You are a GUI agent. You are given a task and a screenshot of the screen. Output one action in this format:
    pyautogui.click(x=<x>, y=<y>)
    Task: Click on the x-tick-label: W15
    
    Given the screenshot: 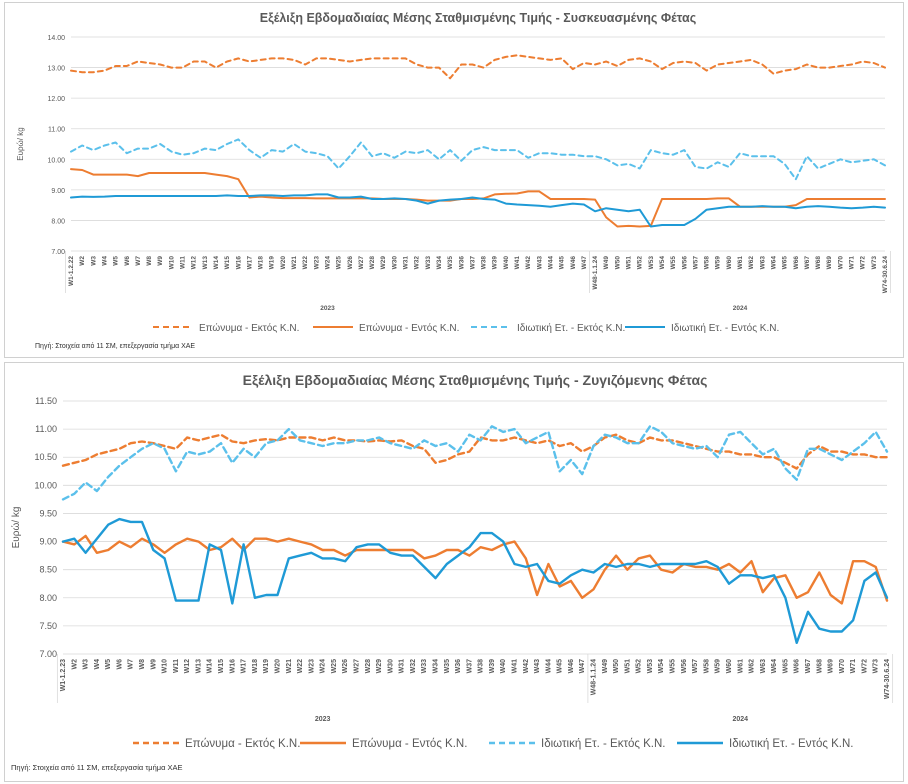 What is the action you would take?
    pyautogui.click(x=227, y=263)
    